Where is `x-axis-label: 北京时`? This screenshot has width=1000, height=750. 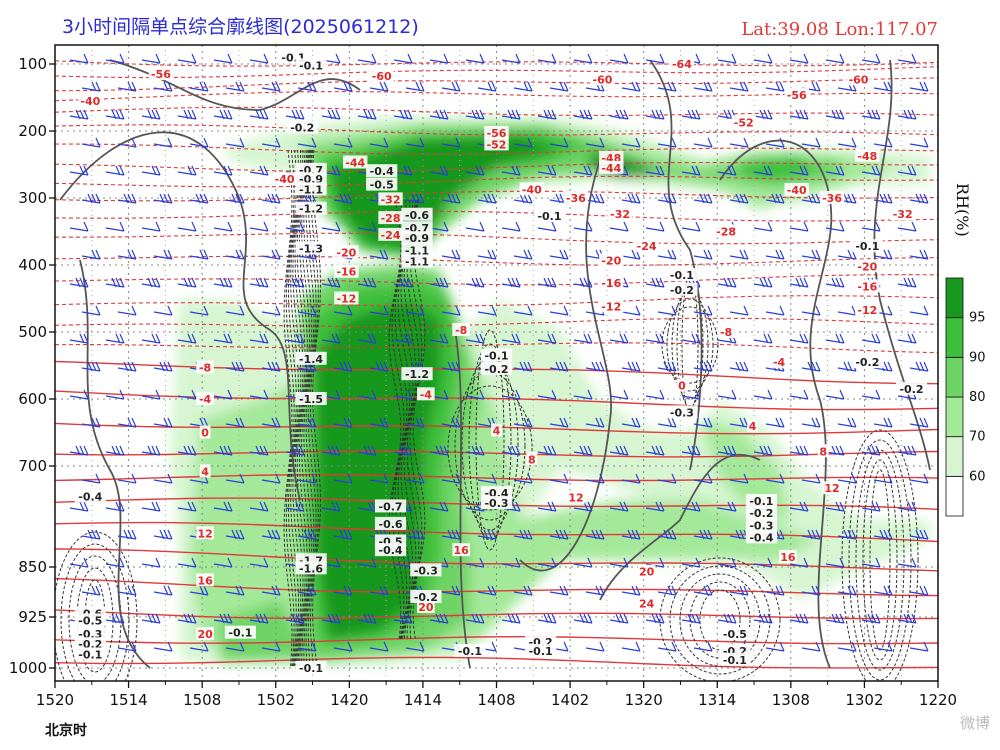 x-axis-label: 北京时 is located at coordinates (66, 730).